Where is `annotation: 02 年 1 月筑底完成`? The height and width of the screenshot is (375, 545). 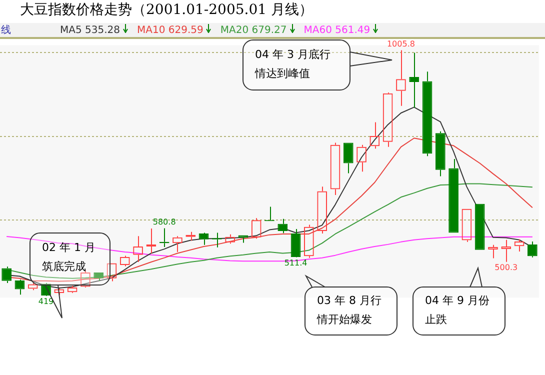 annotation: 02 年 1 月筑底完成 is located at coordinates (69, 257).